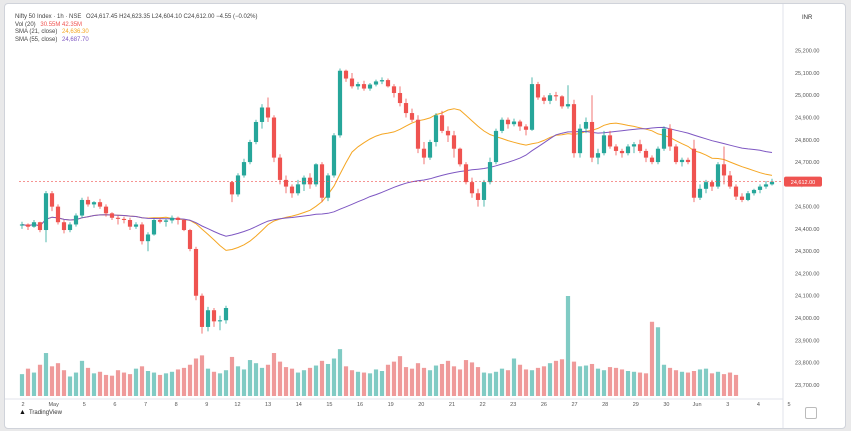 The image size is (851, 431). Describe the element at coordinates (758, 405) in the screenshot. I see `x-tick-label: 4` at that location.